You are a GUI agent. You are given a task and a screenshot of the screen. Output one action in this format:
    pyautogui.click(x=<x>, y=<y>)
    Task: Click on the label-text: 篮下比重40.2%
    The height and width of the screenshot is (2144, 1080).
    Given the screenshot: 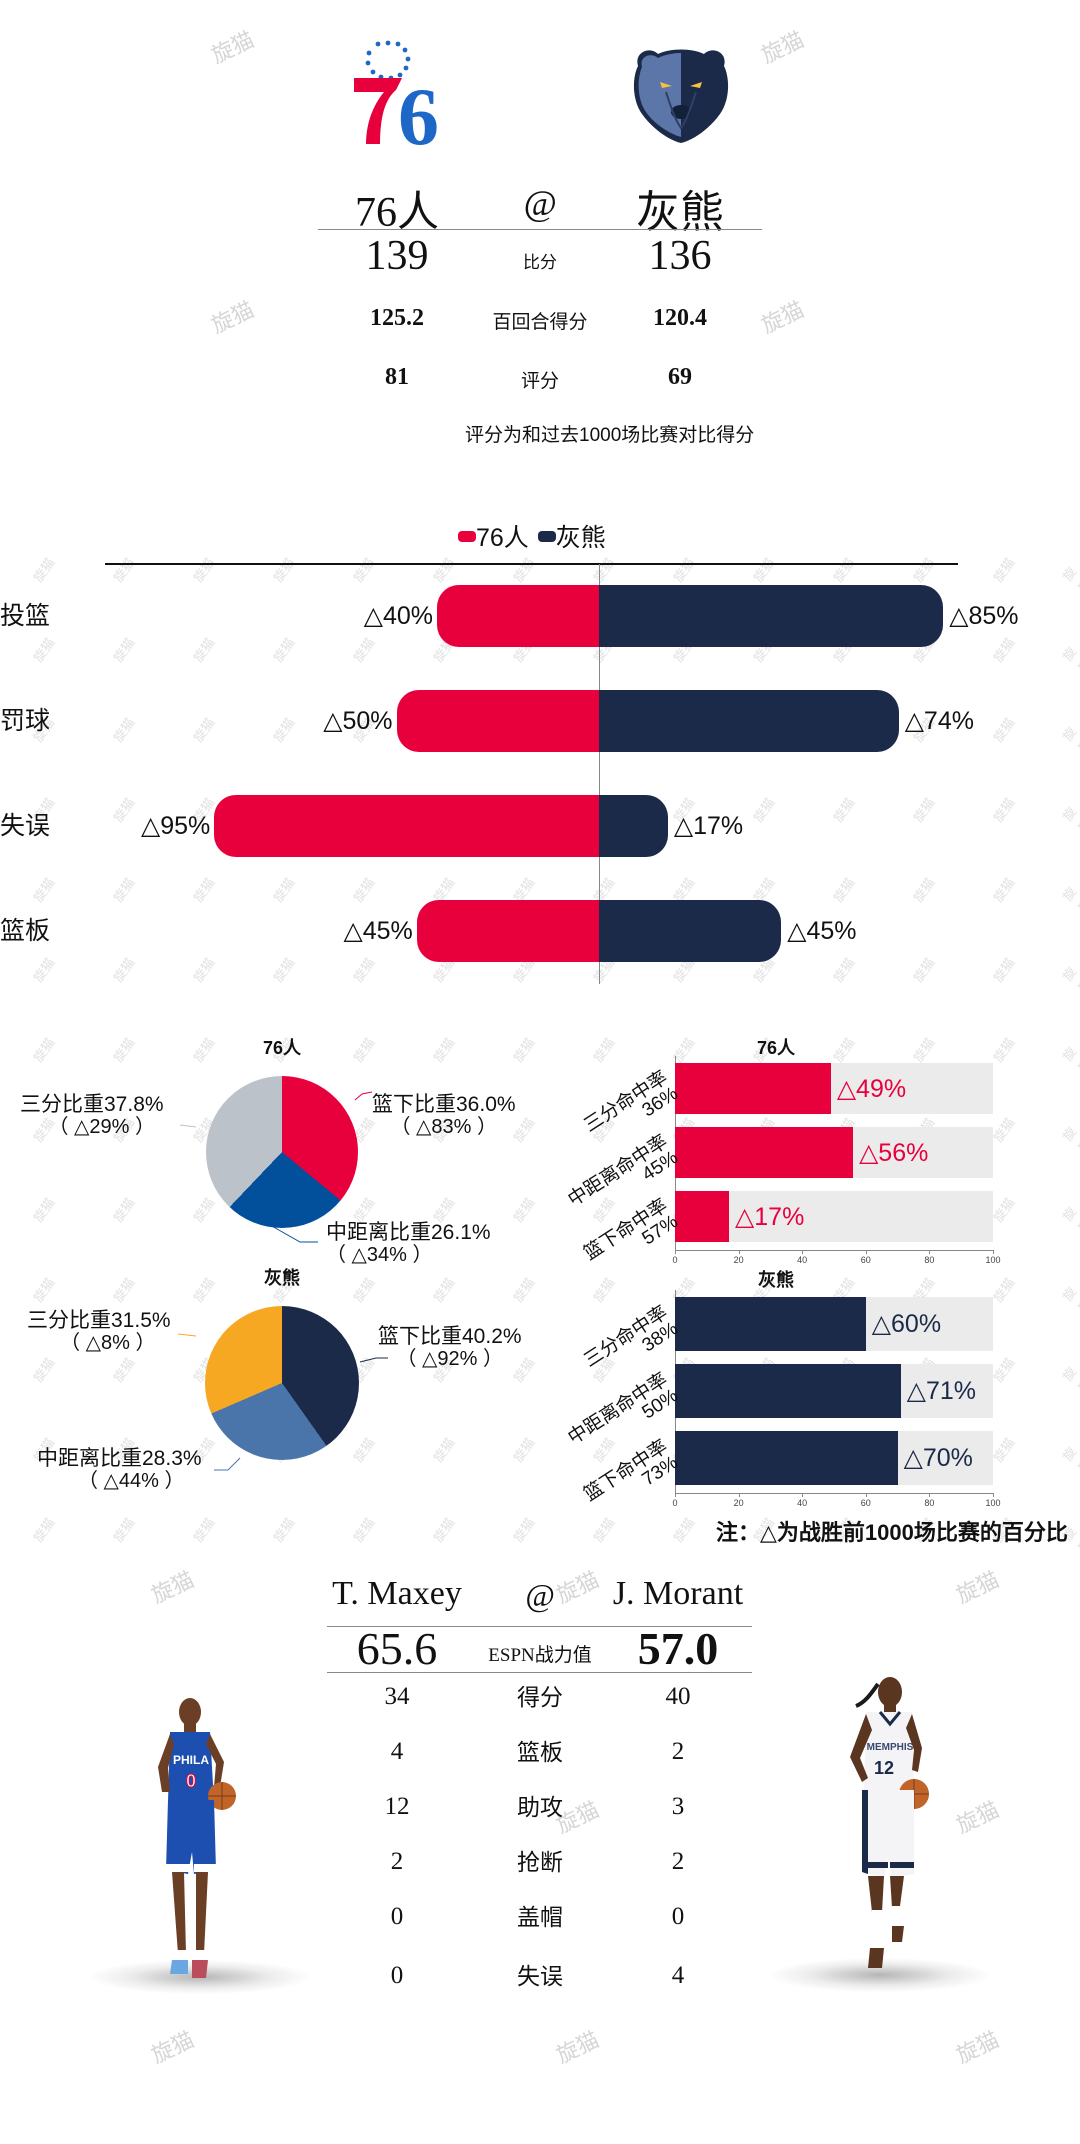 What is the action you would take?
    pyautogui.click(x=450, y=1336)
    